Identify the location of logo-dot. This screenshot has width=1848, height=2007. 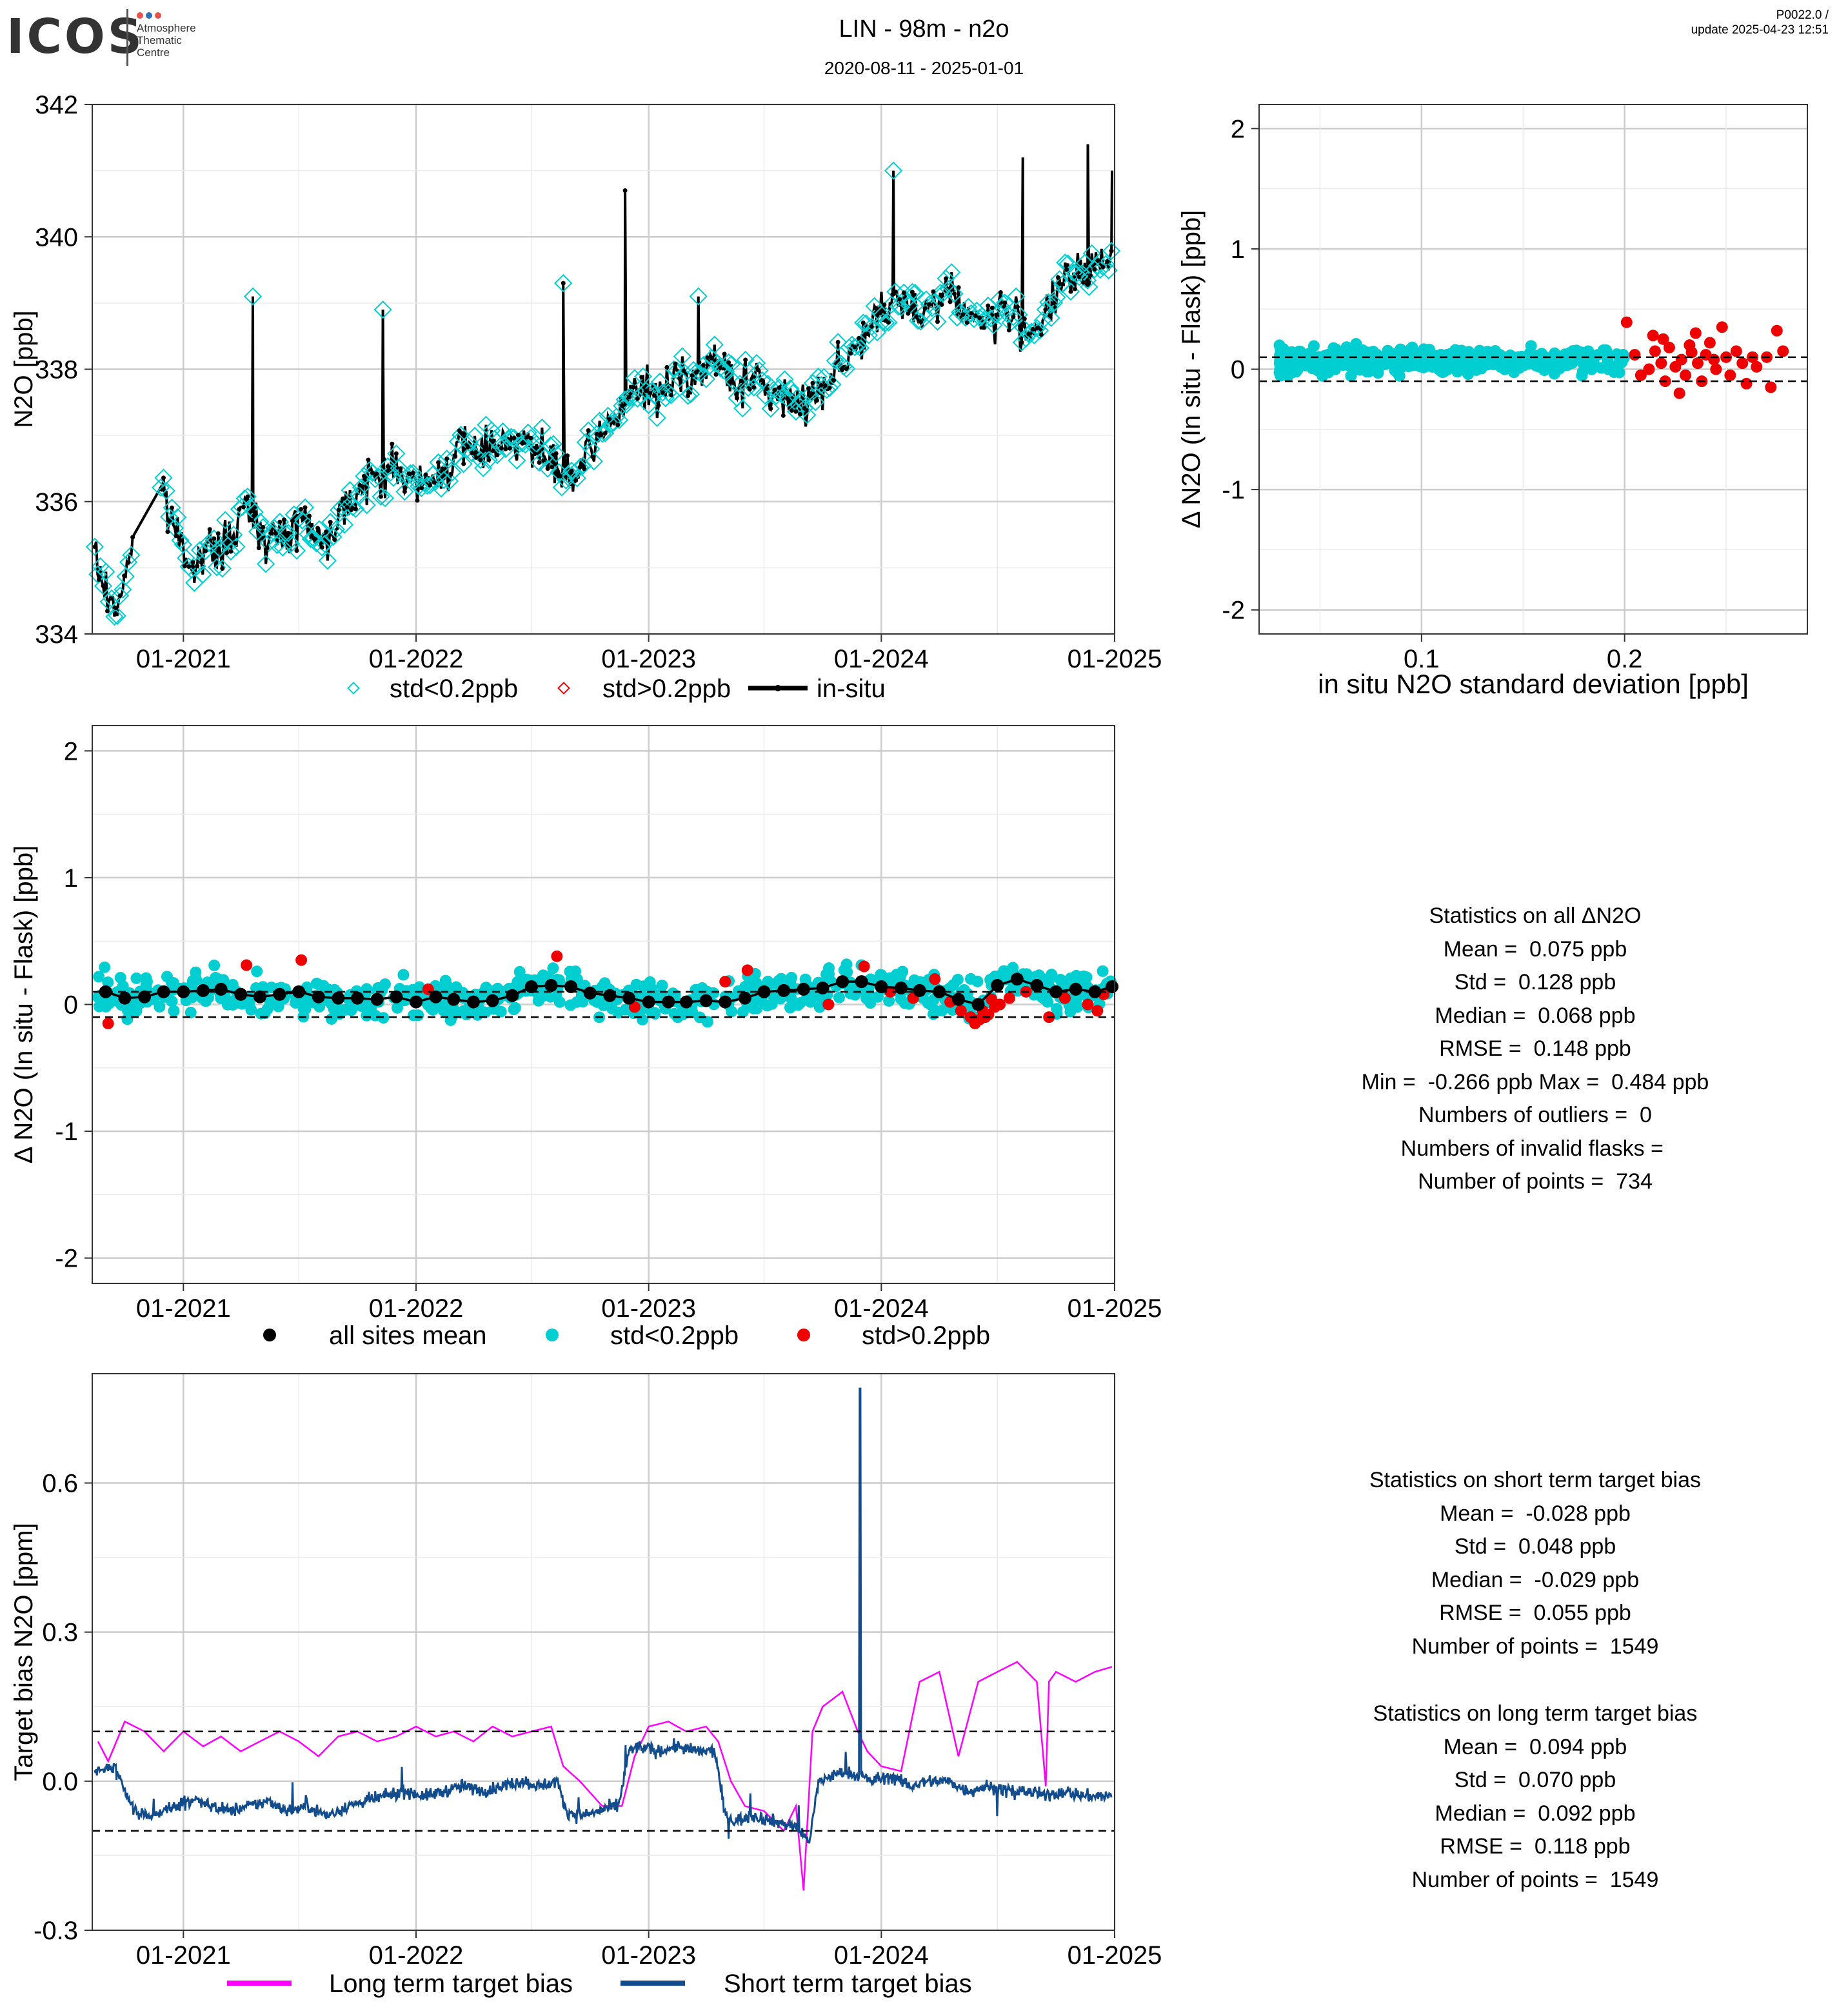
(140, 15).